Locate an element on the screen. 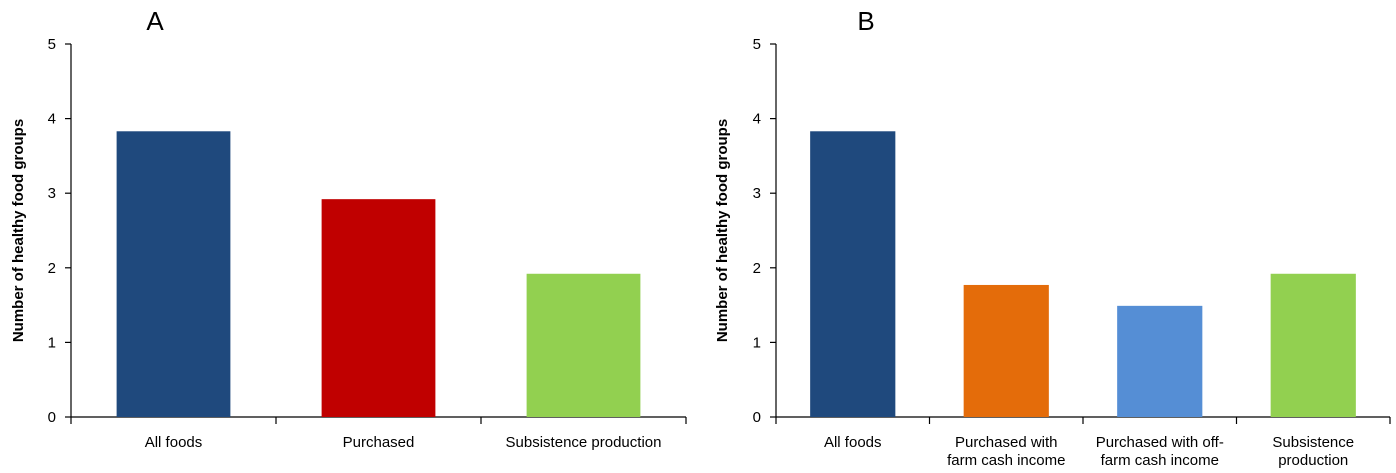  x-category-label-line: Purchased is located at coordinates (379, 442).